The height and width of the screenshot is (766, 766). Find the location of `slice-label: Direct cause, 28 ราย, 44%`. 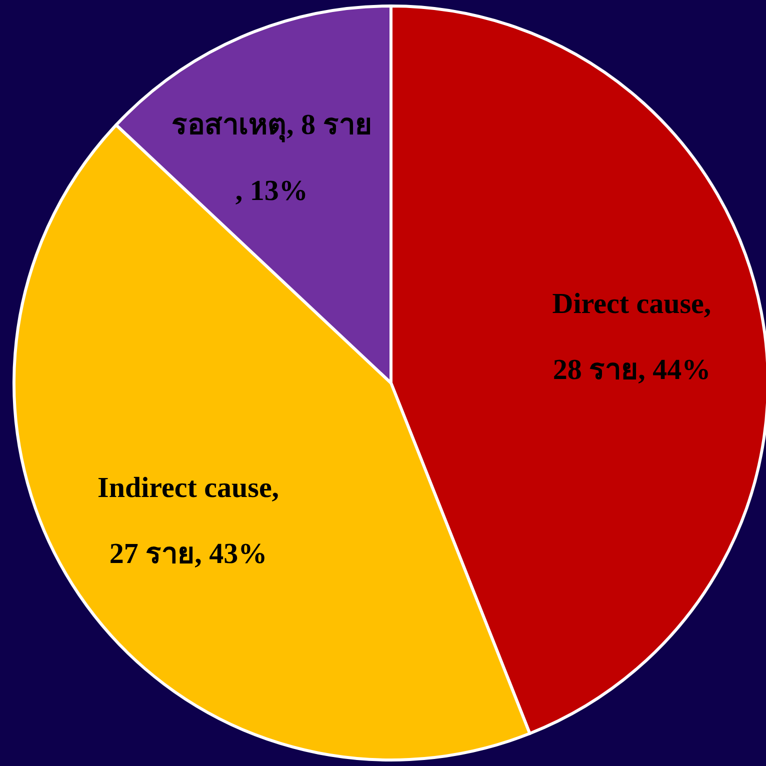

slice-label: Direct cause, 28 ราย, 44% is located at coordinates (632, 337).